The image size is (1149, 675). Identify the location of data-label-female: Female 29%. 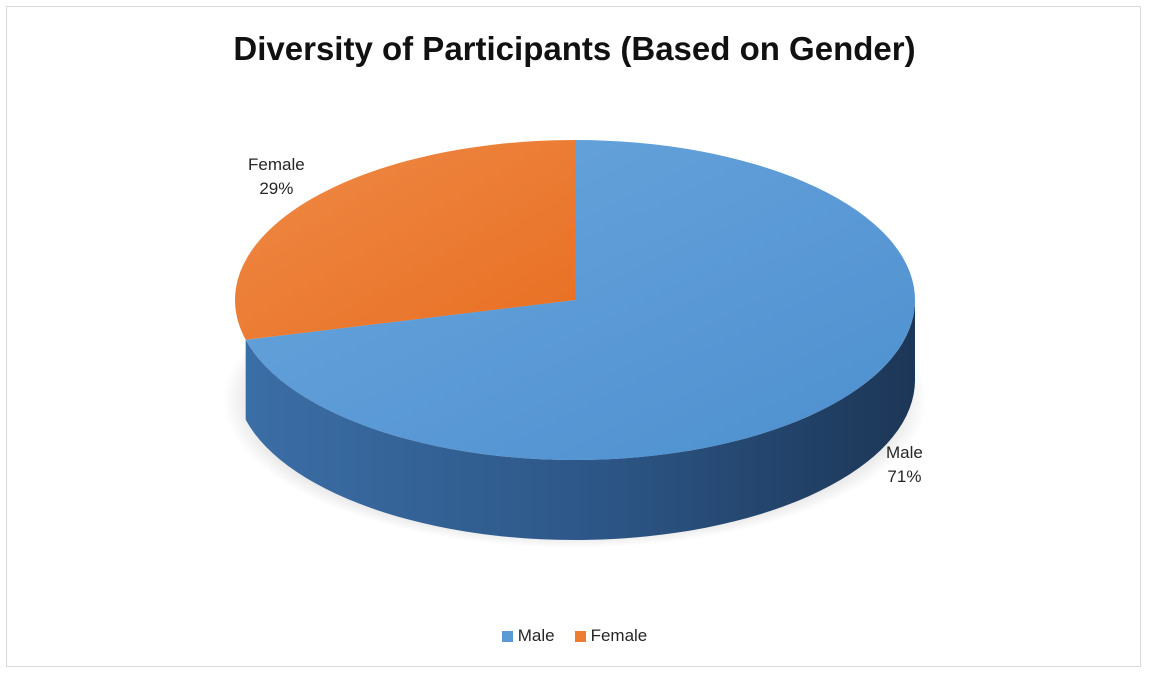
(276, 177).